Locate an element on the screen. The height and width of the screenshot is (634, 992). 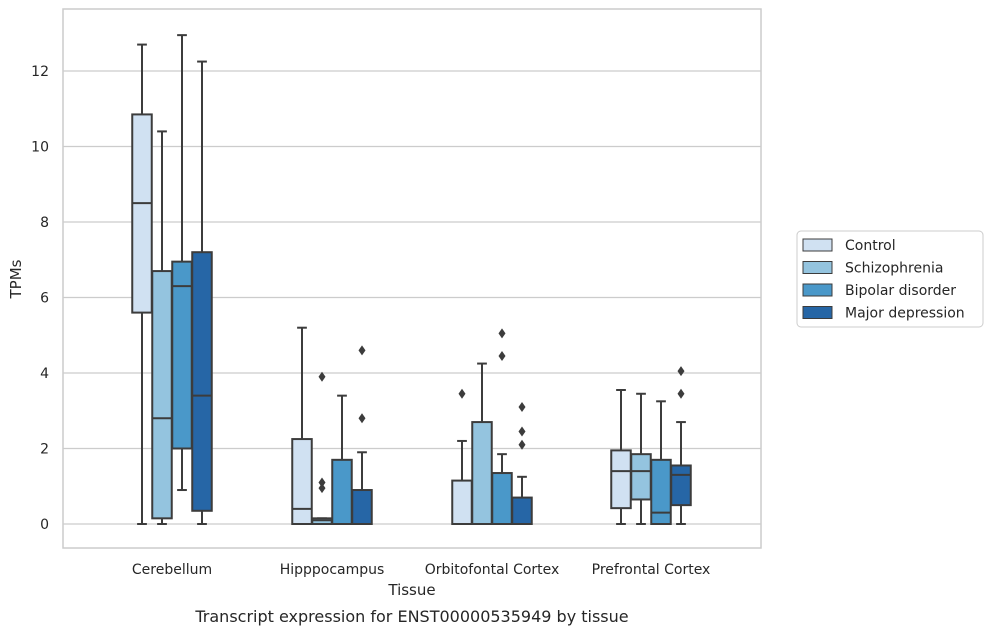
y-tick-label: 0 is located at coordinates (44, 525).